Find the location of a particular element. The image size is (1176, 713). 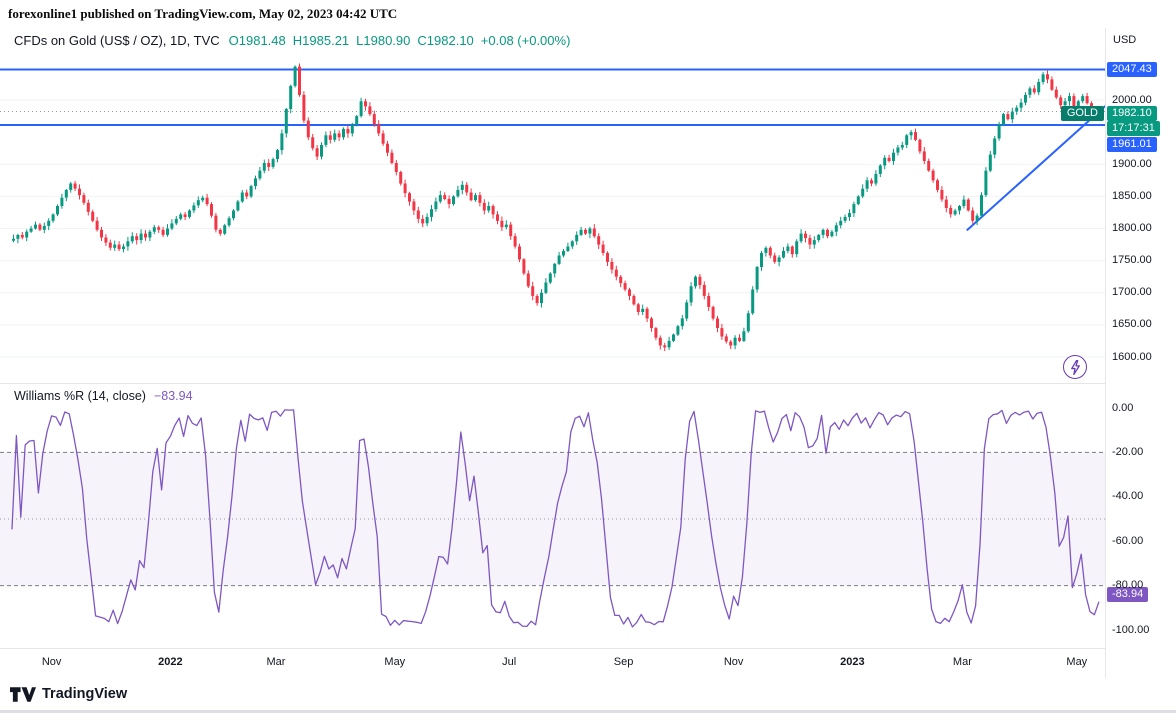

price-axis-label: 1600.00 is located at coordinates (1132, 356).